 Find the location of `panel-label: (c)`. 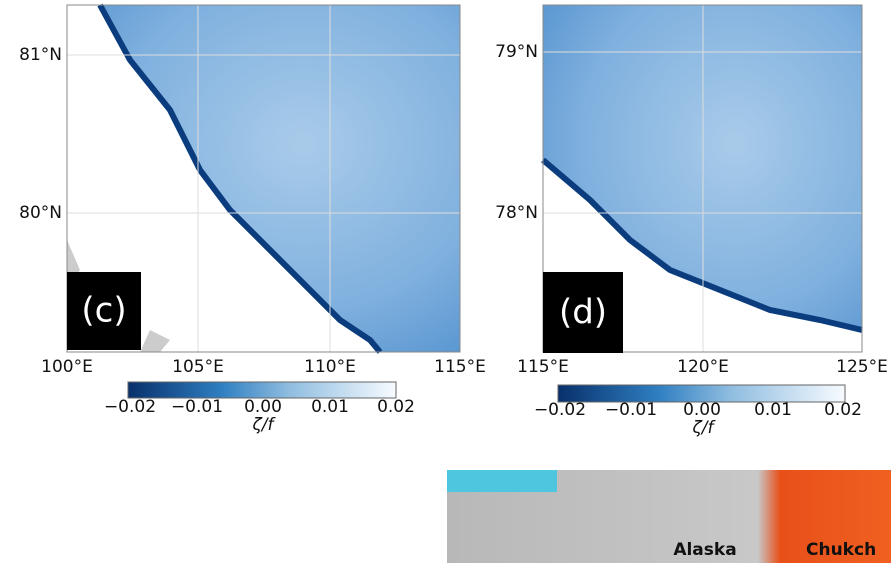

panel-label: (c) is located at coordinates (103, 311).